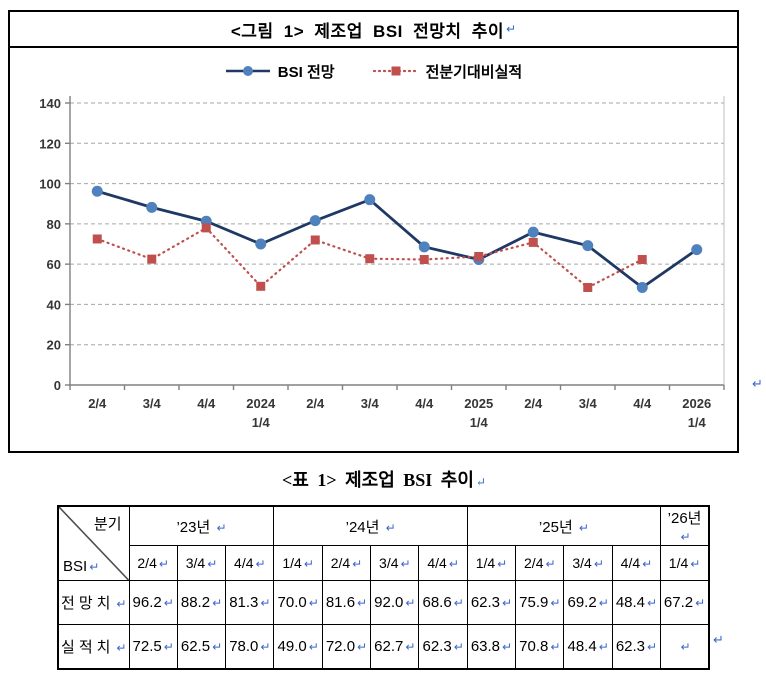  What do you see at coordinates (685, 602) in the screenshot?
I see `value-cell: 67.2 ↵` at bounding box center [685, 602].